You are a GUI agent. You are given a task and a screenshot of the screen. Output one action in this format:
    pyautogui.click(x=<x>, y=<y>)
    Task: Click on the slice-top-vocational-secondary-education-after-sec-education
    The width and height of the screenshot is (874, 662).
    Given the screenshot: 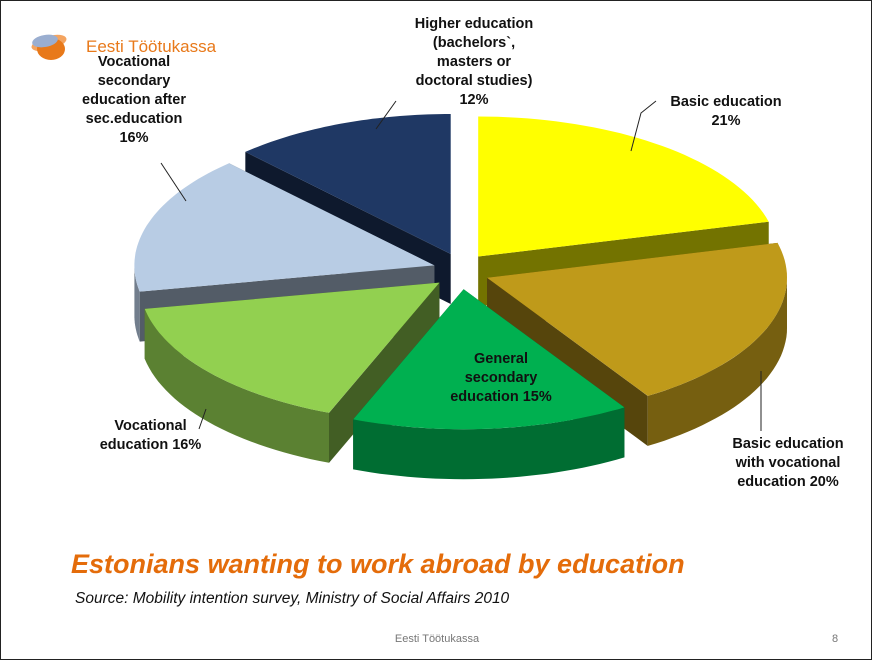 What is the action you would take?
    pyautogui.click(x=284, y=227)
    